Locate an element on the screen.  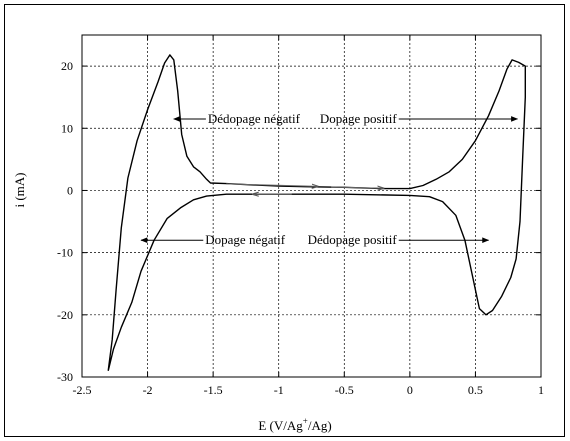
y-tick-label: -30 is located at coordinates (65, 377).